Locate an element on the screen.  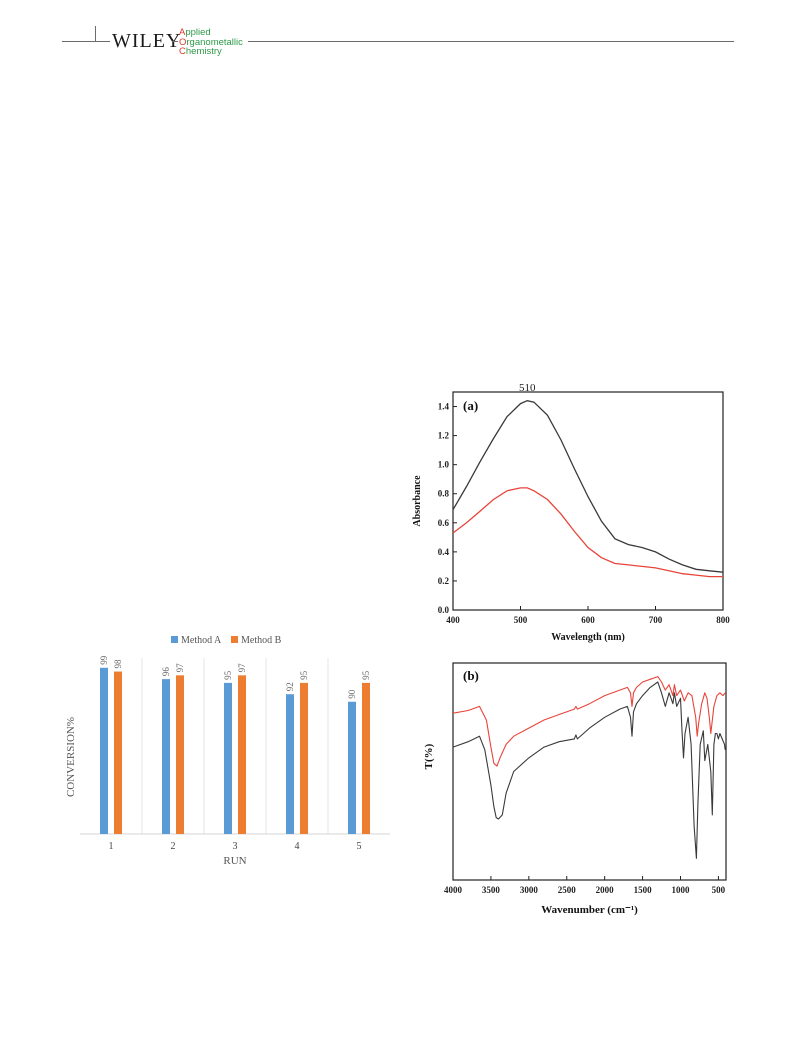
x-axis-title: RUN is located at coordinates (234, 861).